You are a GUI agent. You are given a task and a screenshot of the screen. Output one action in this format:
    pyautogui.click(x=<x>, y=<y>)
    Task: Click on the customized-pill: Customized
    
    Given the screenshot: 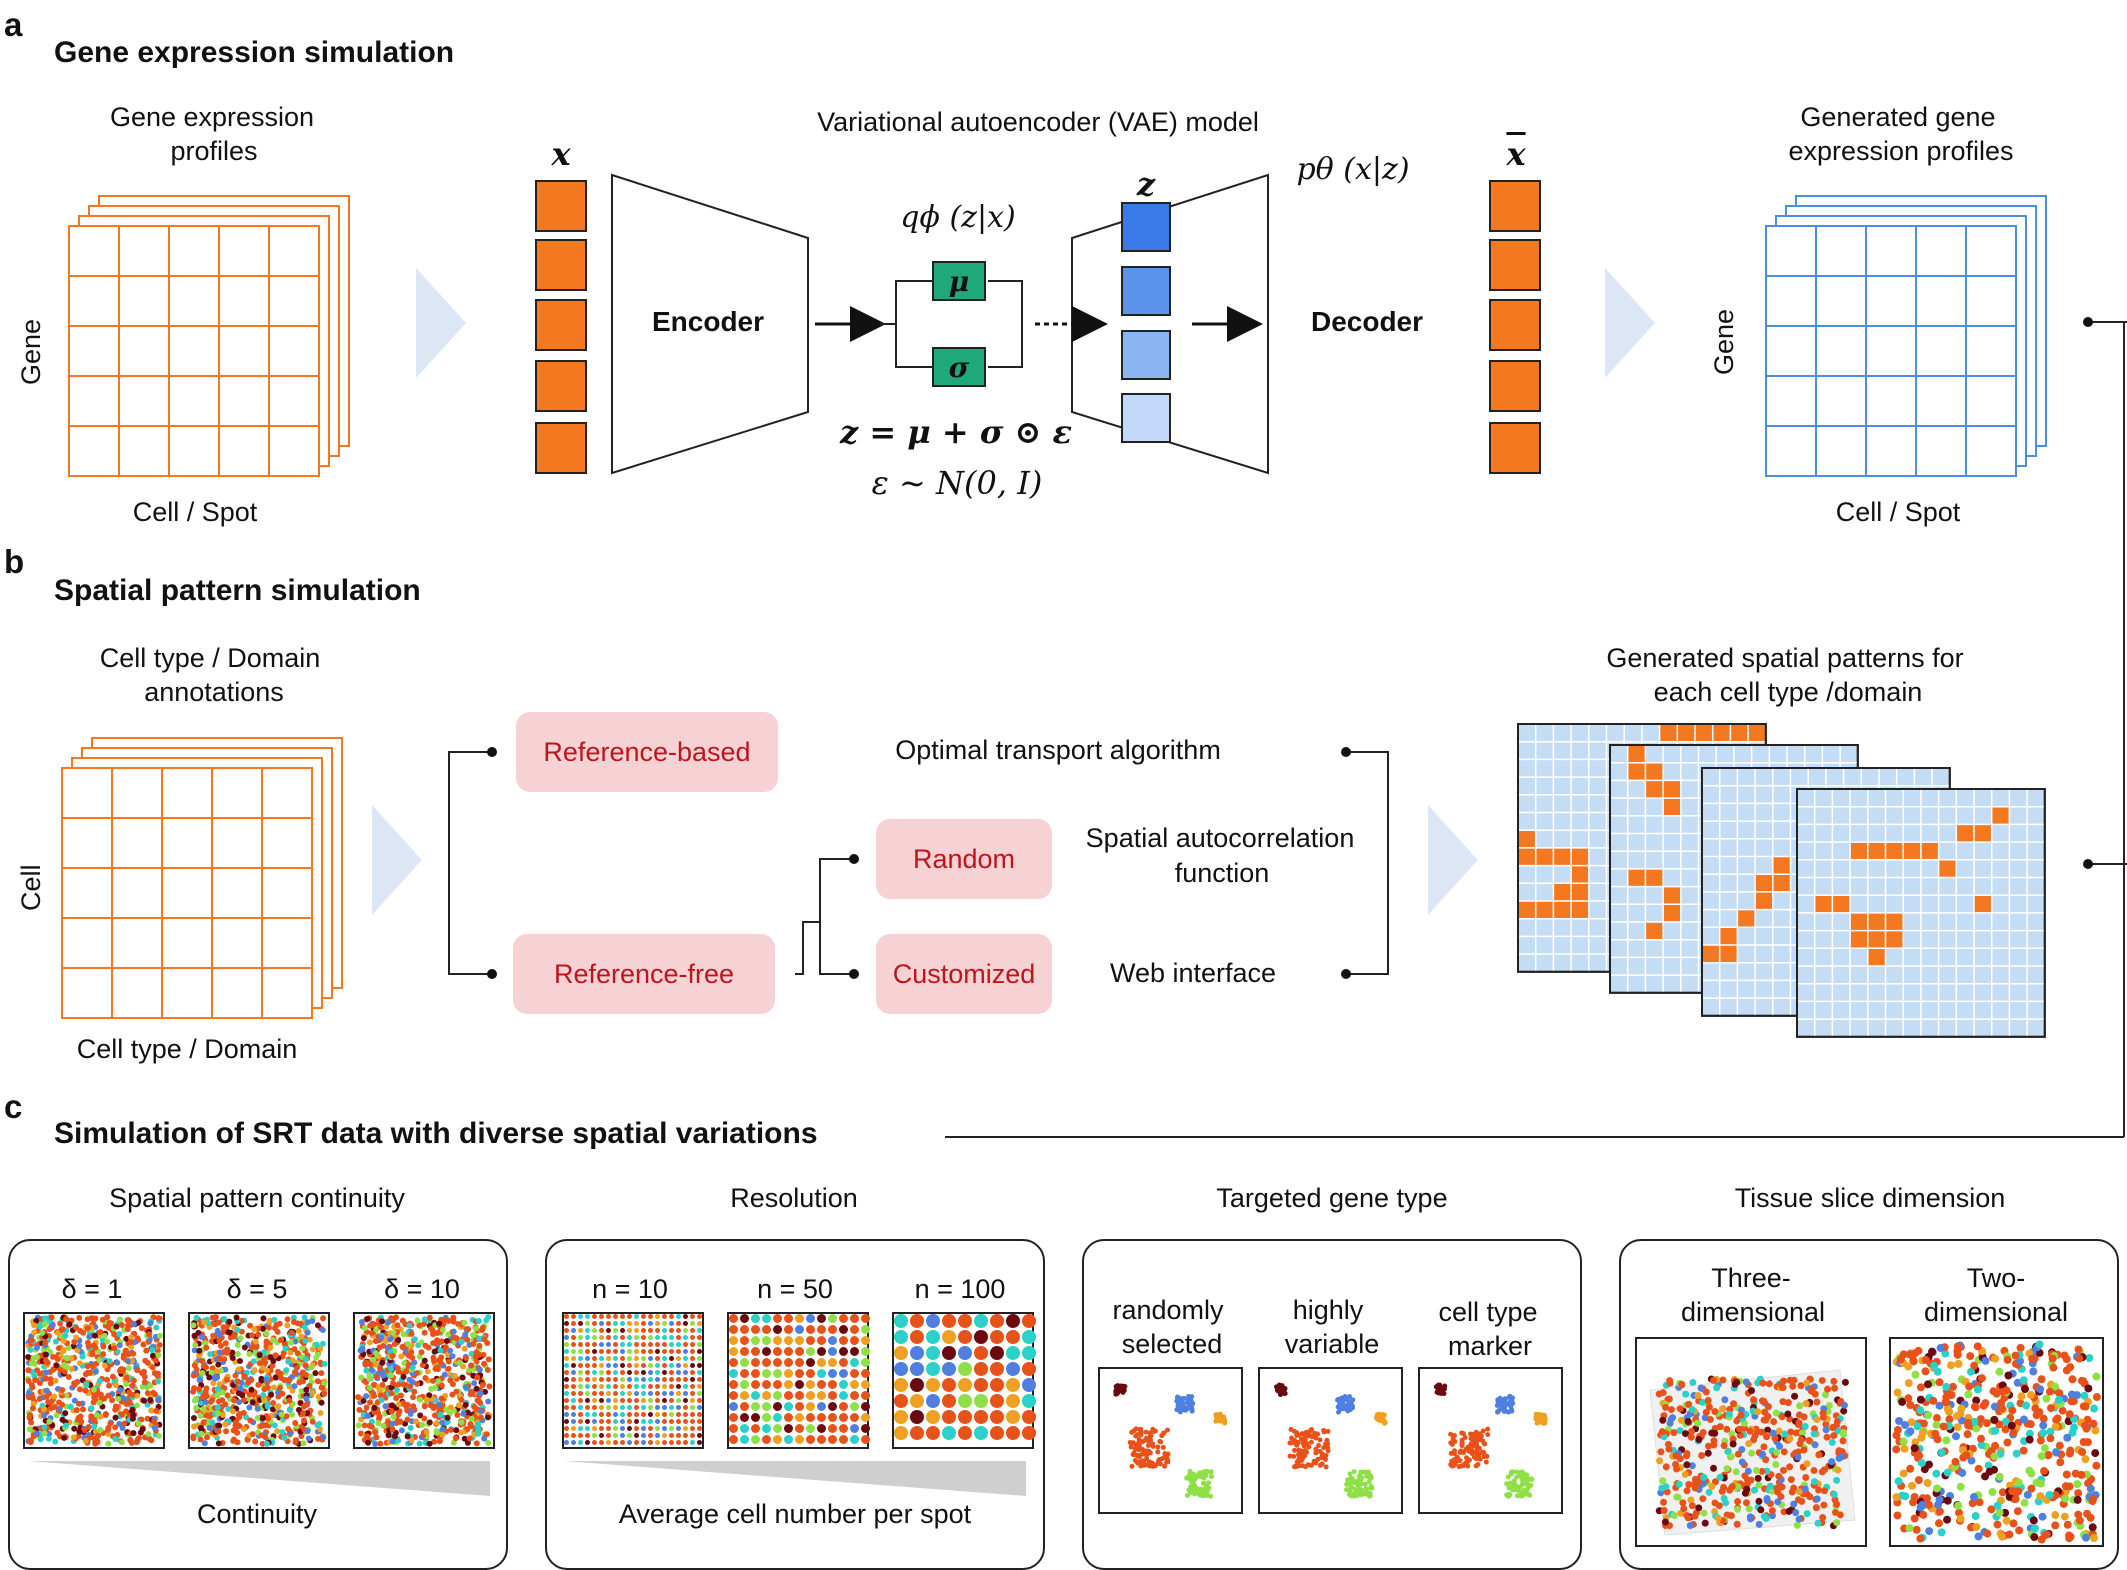 What is the action you would take?
    pyautogui.click(x=964, y=974)
    